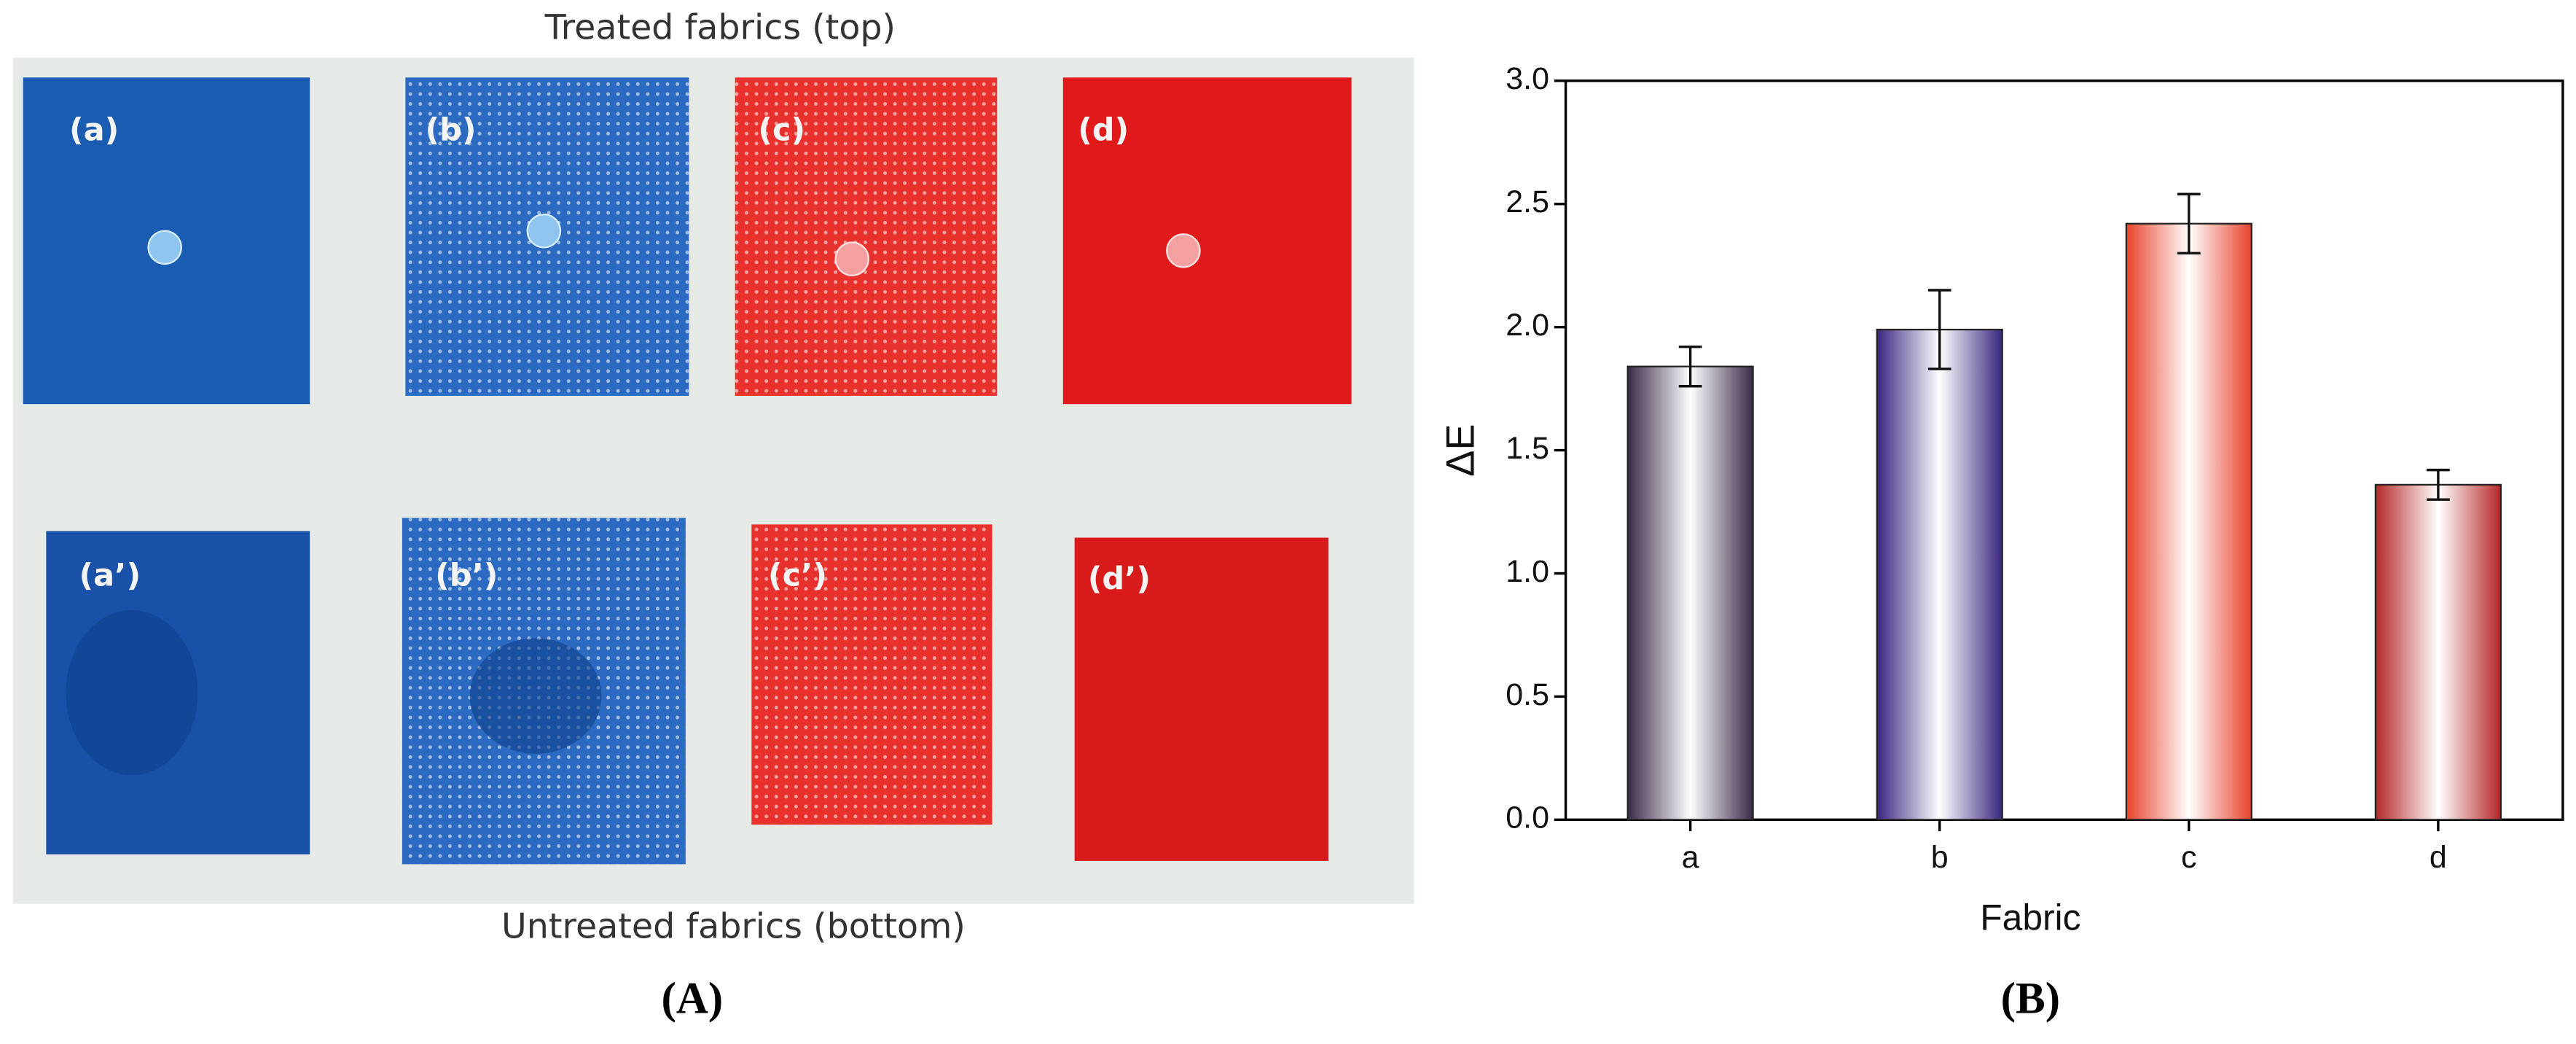  Describe the element at coordinates (1527, 448) in the screenshot. I see `y-tick-label: 1.5` at that location.